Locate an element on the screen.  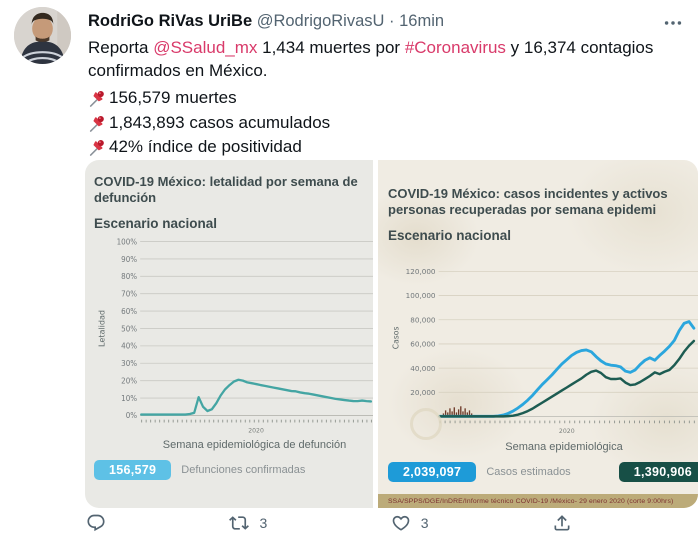
bullet-casos: 1,843,893 casos acumulados is located at coordinates (209, 123).